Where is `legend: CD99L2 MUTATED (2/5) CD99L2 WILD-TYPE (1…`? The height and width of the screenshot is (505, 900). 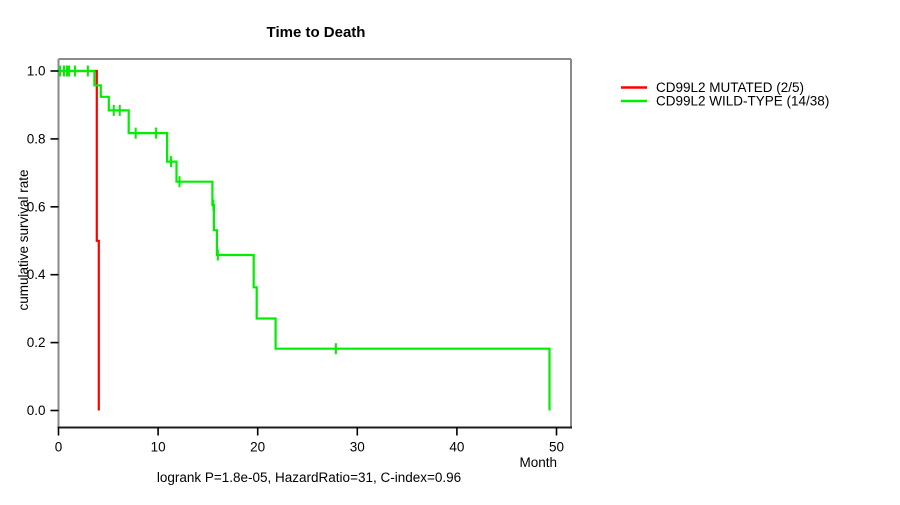
legend: CD99L2 MUTATED (2/5) CD99L2 WILD-TYPE (1… is located at coordinates (725, 94).